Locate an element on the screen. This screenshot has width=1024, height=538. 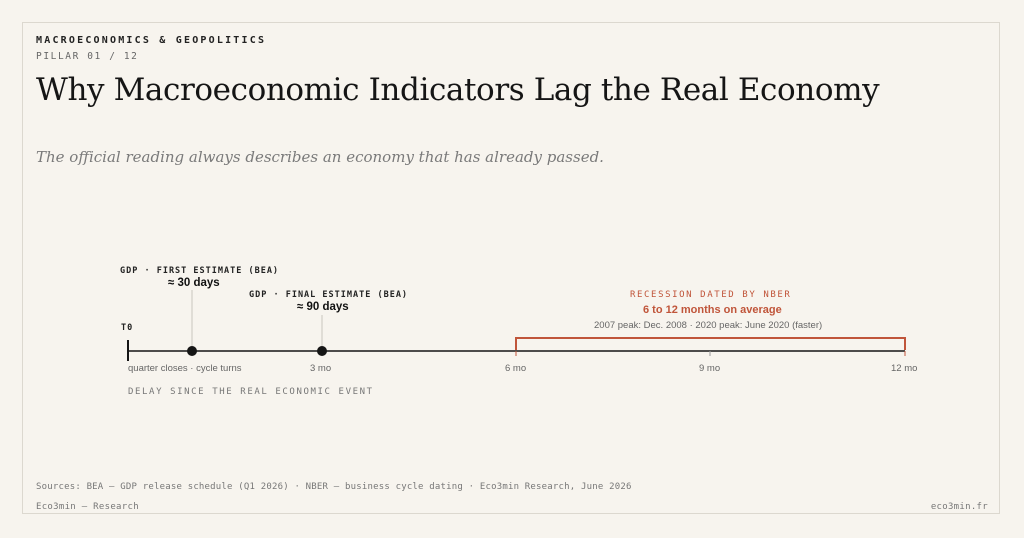
tick-label-12mo: 12 mo is located at coordinates (904, 368).